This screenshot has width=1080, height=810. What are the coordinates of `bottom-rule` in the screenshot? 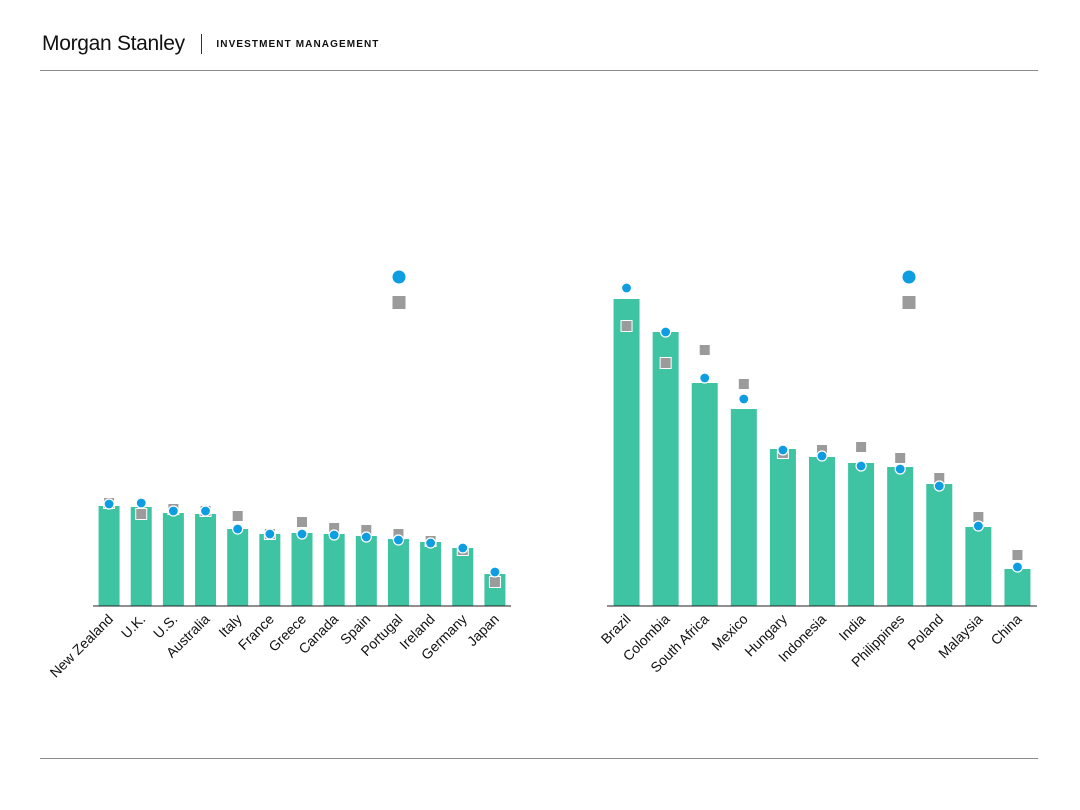 It's located at (539, 758).